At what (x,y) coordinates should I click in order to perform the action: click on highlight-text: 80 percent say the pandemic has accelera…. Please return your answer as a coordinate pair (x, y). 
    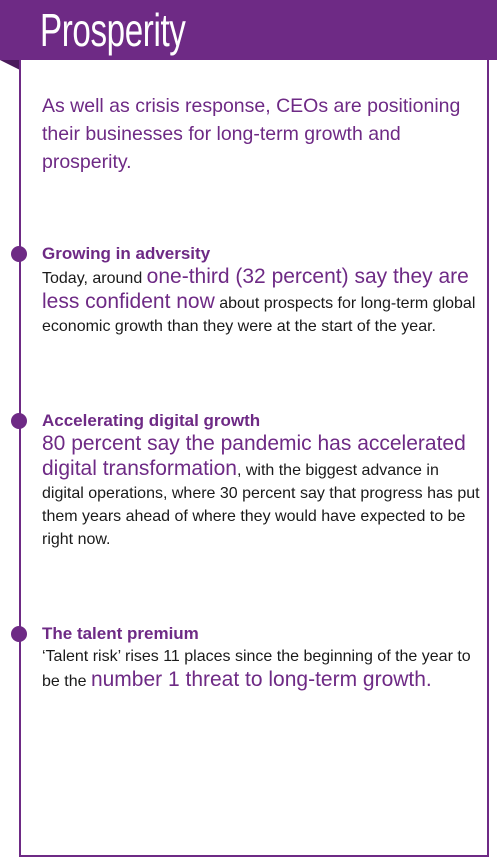
    Looking at the image, I should click on (254, 456).